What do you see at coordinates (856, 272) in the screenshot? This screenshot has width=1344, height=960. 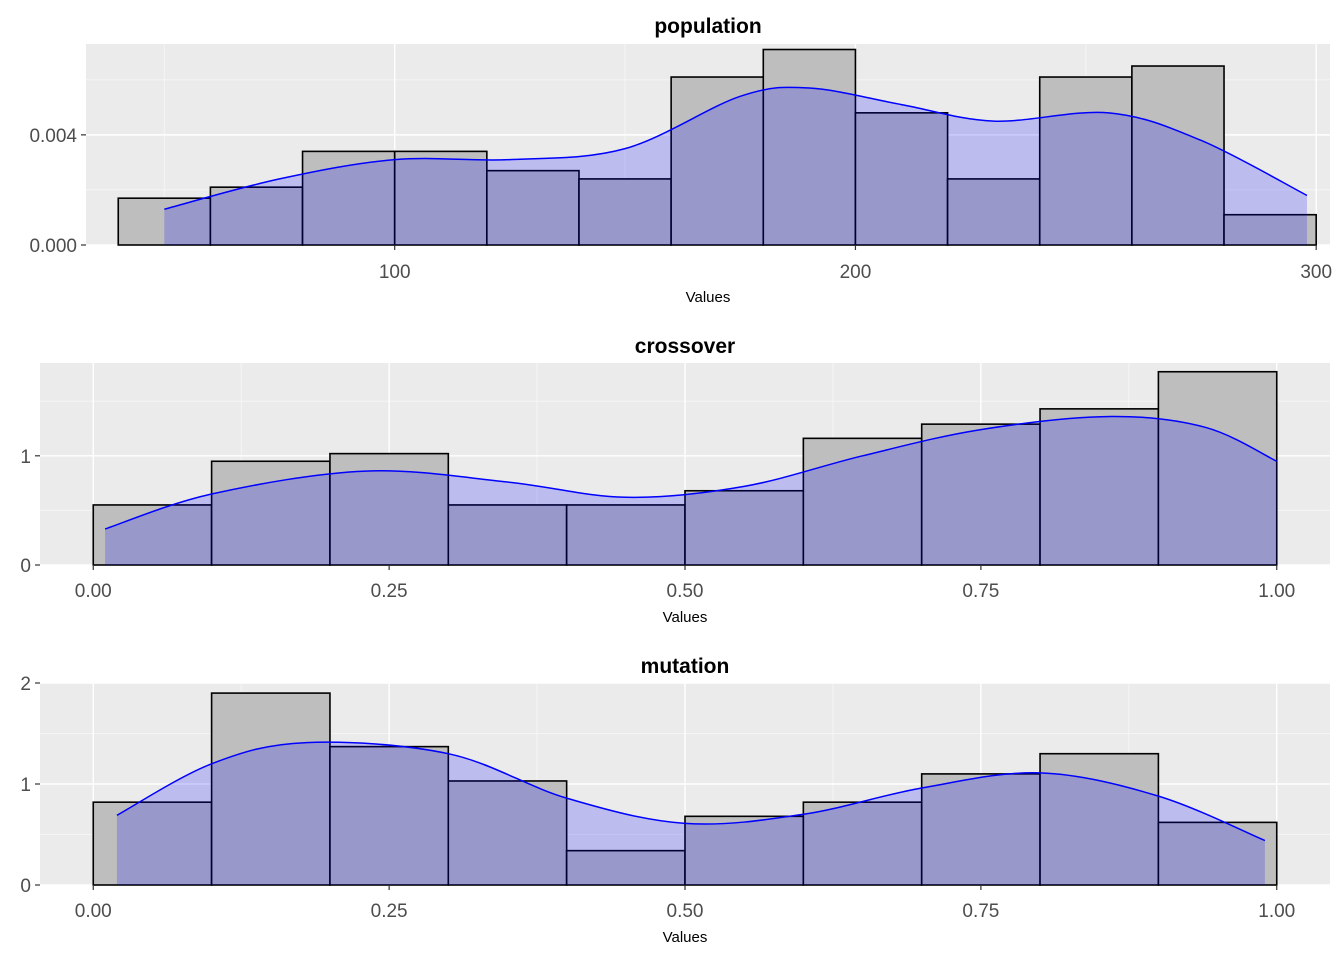 I see `x-tick-label: 200` at bounding box center [856, 272].